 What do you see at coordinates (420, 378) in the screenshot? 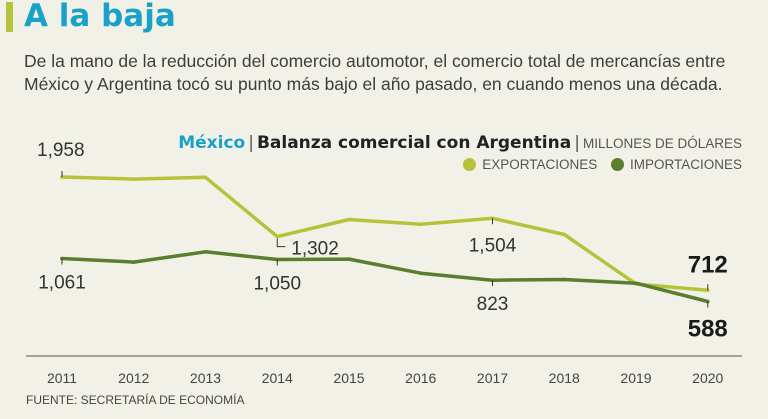
I see `x-tick-label: 2016` at bounding box center [420, 378].